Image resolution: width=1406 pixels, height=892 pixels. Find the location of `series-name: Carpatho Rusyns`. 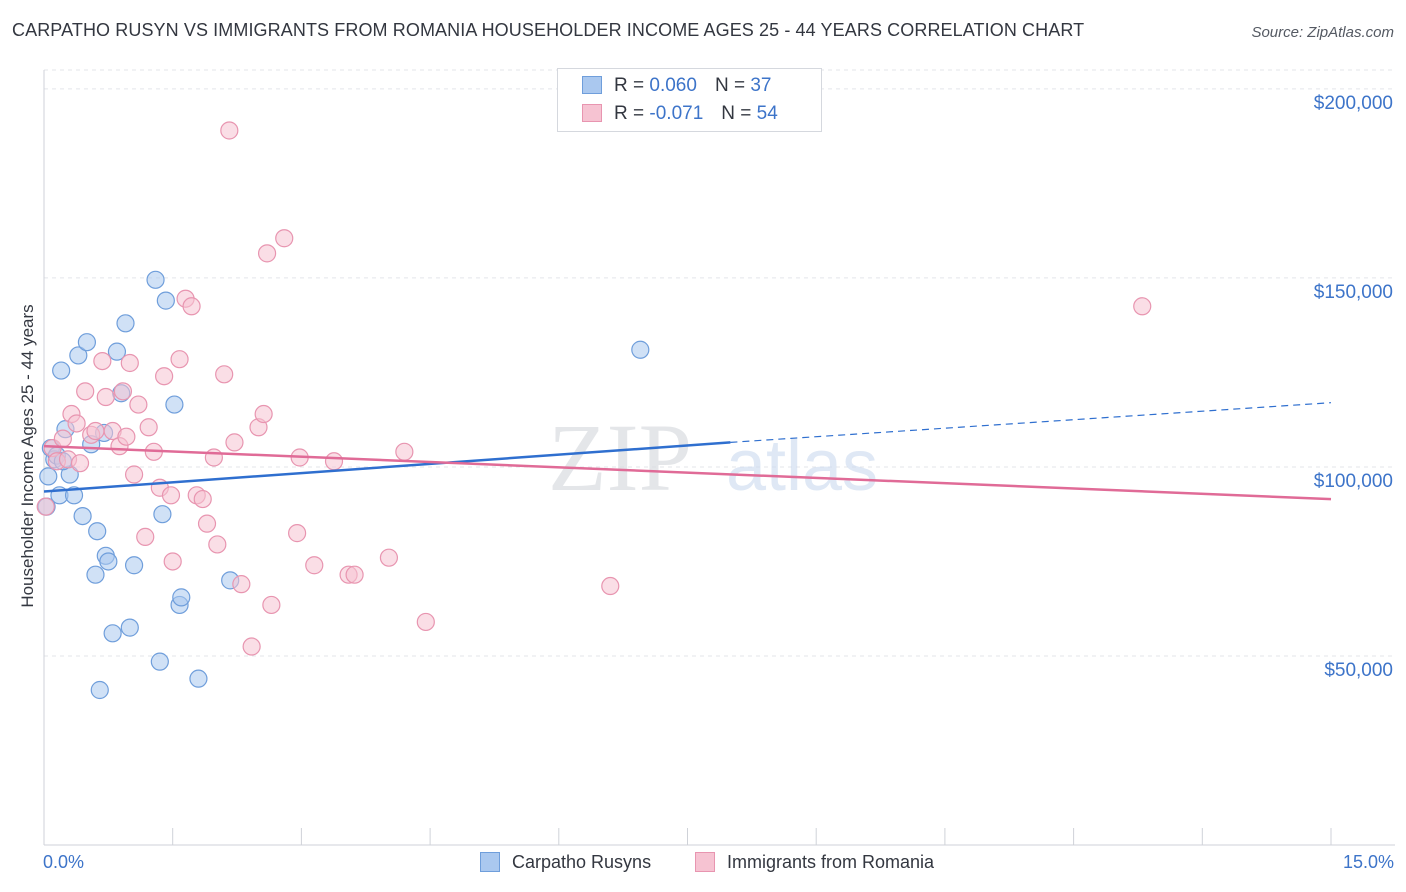

series-name: Carpatho Rusyns is located at coordinates (582, 862).